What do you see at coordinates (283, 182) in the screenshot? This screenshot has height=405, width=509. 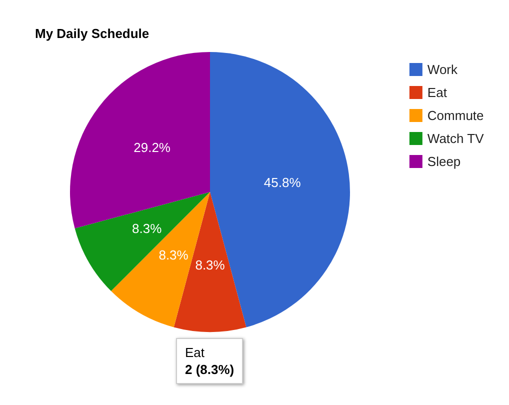 I see `data-label: 45.8%` at bounding box center [283, 182].